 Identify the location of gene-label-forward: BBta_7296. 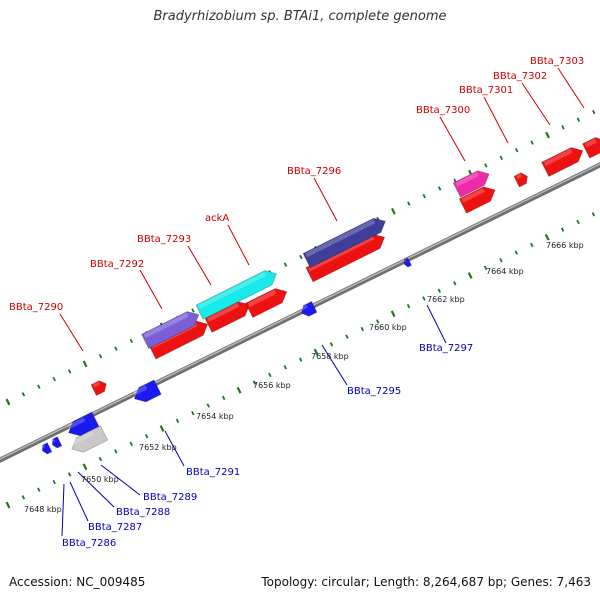
(314, 171).